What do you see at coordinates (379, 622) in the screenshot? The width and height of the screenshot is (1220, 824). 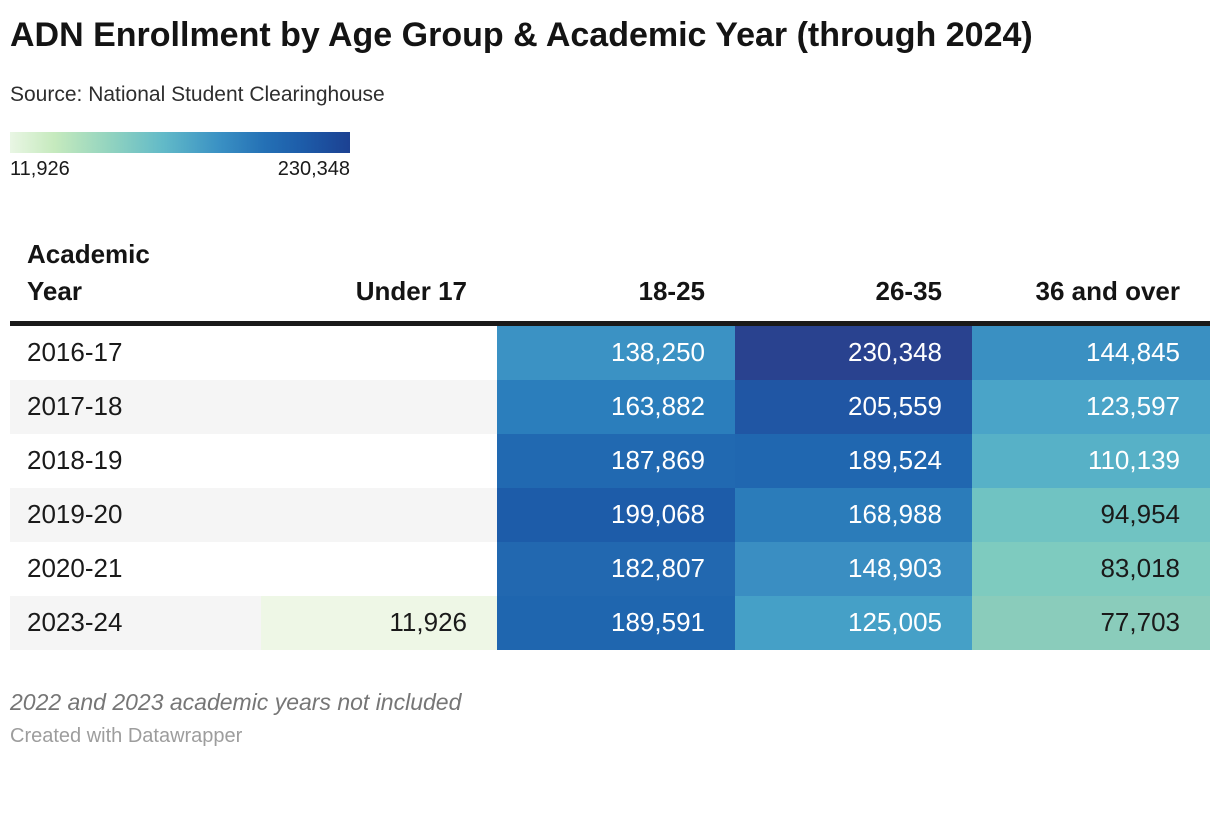 I see `heatmap-cell: 11,926` at bounding box center [379, 622].